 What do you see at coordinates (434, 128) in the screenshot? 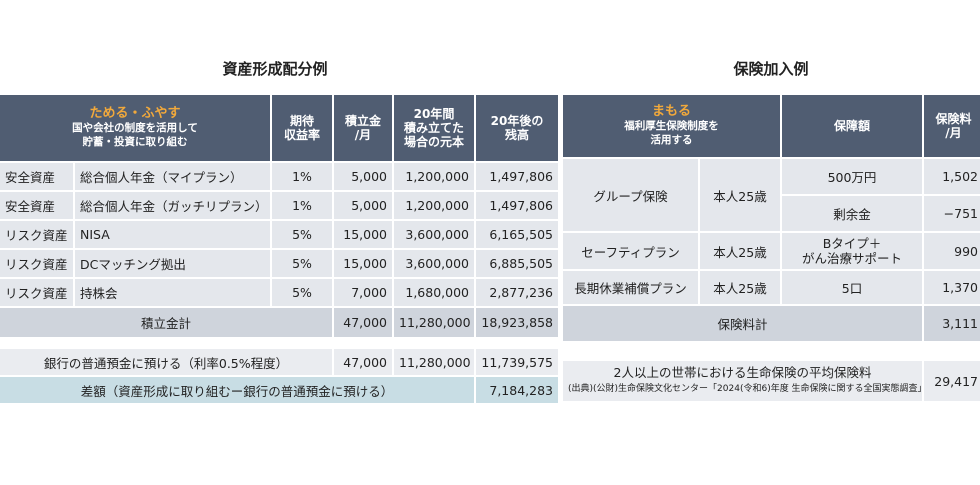
I see `header-20yr-principal: 20年間 積み立てた 場合の元本` at bounding box center [434, 128].